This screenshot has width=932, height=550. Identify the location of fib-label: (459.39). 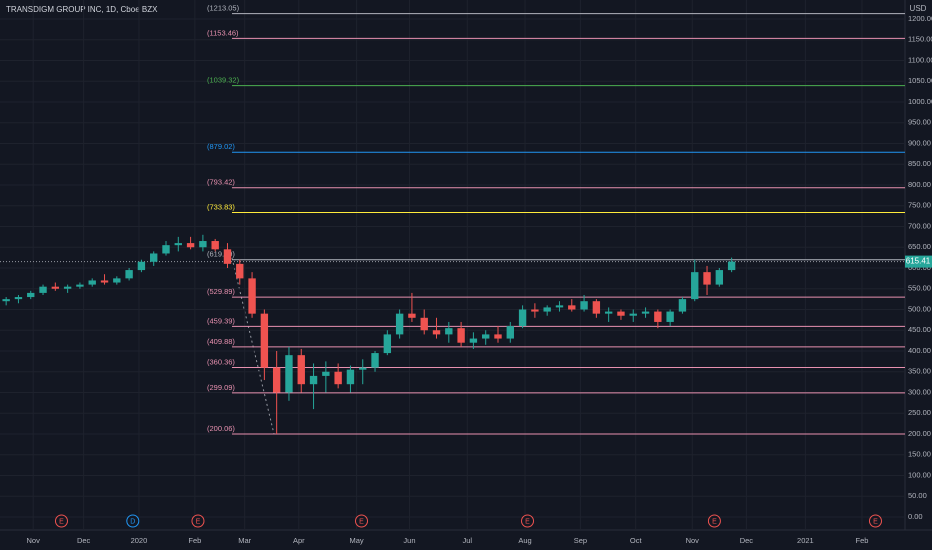
(221, 320).